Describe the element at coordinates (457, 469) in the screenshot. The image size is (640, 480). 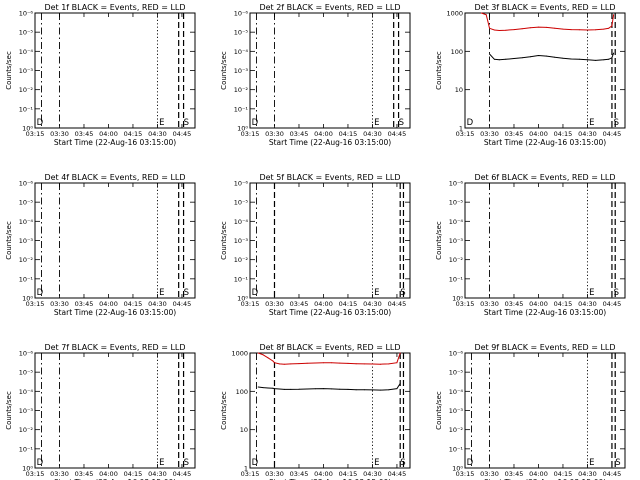
I see `y-tick-label: 10⁰` at that location.